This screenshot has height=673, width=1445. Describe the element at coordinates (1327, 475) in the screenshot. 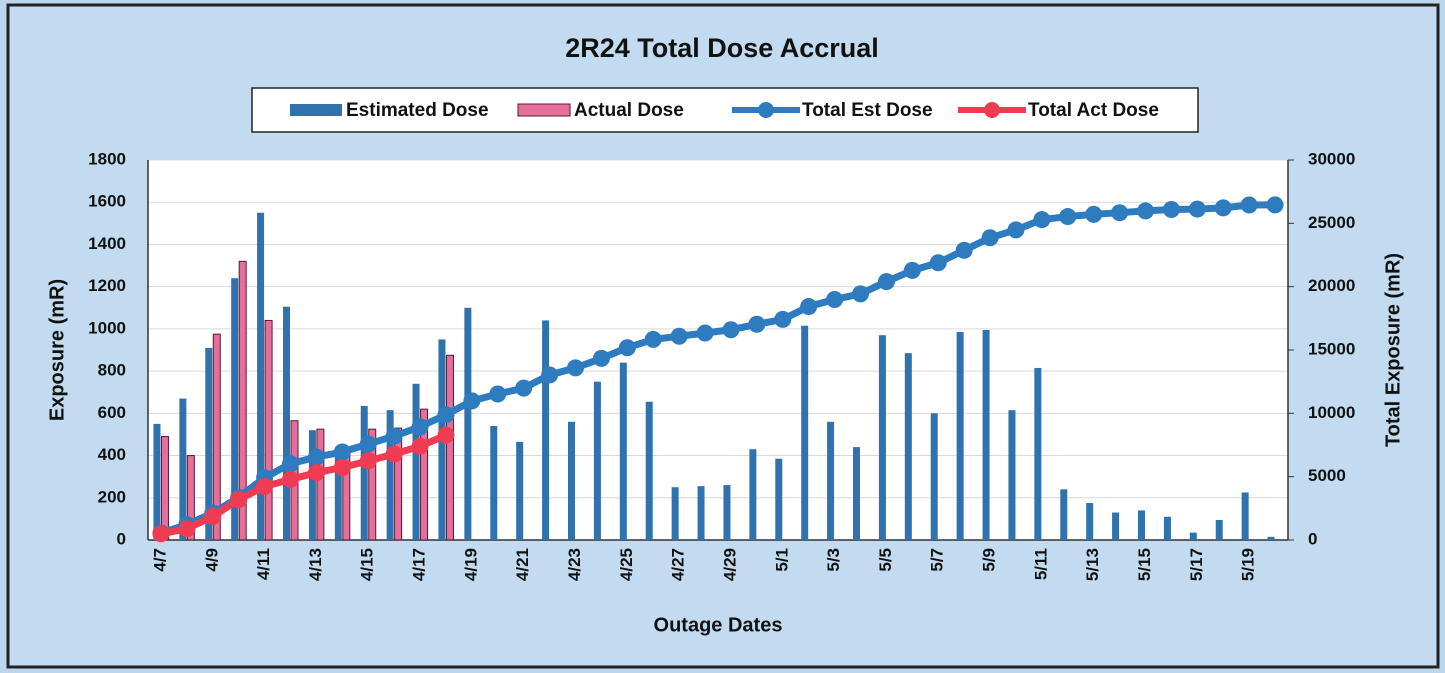

I see `y2-tick-label: 5000` at that location.